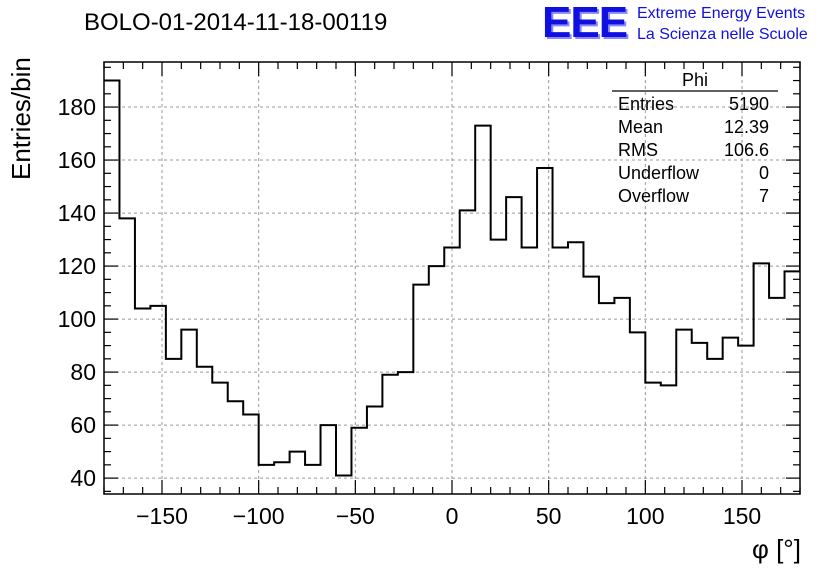 The height and width of the screenshot is (572, 836). Describe the element at coordinates (659, 173) in the screenshot. I see `stats-row-label: Underflow` at that location.